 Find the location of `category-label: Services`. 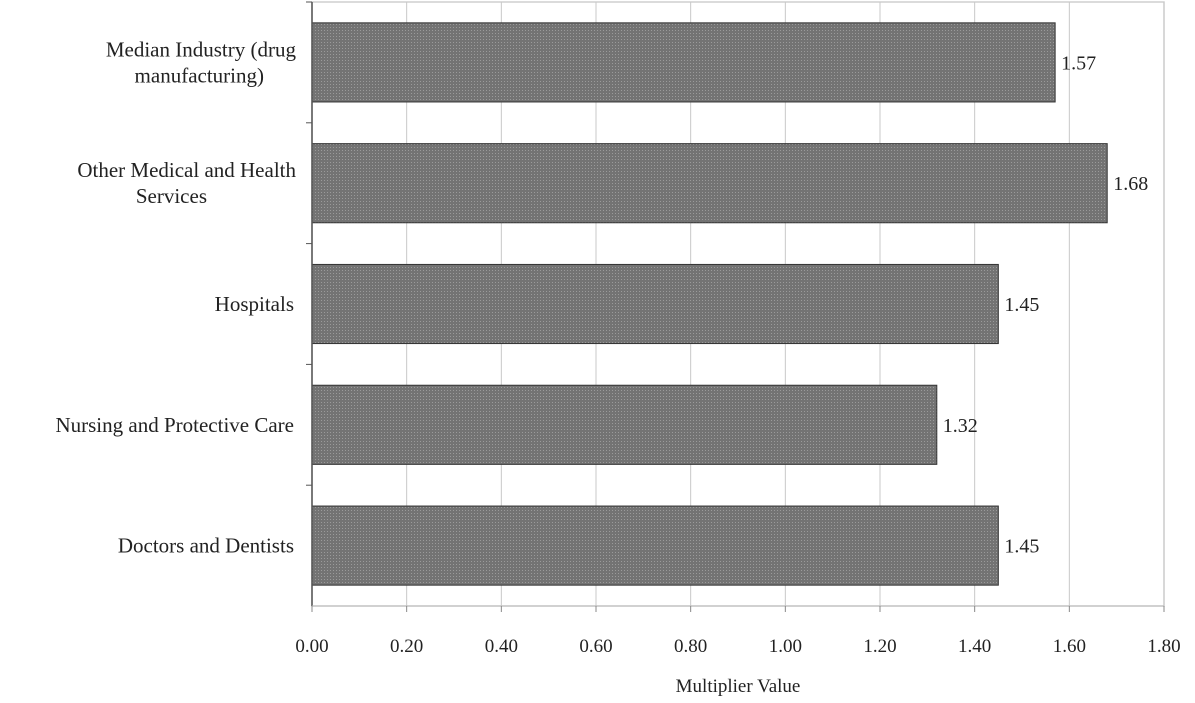

category-label: Services is located at coordinates (171, 196).